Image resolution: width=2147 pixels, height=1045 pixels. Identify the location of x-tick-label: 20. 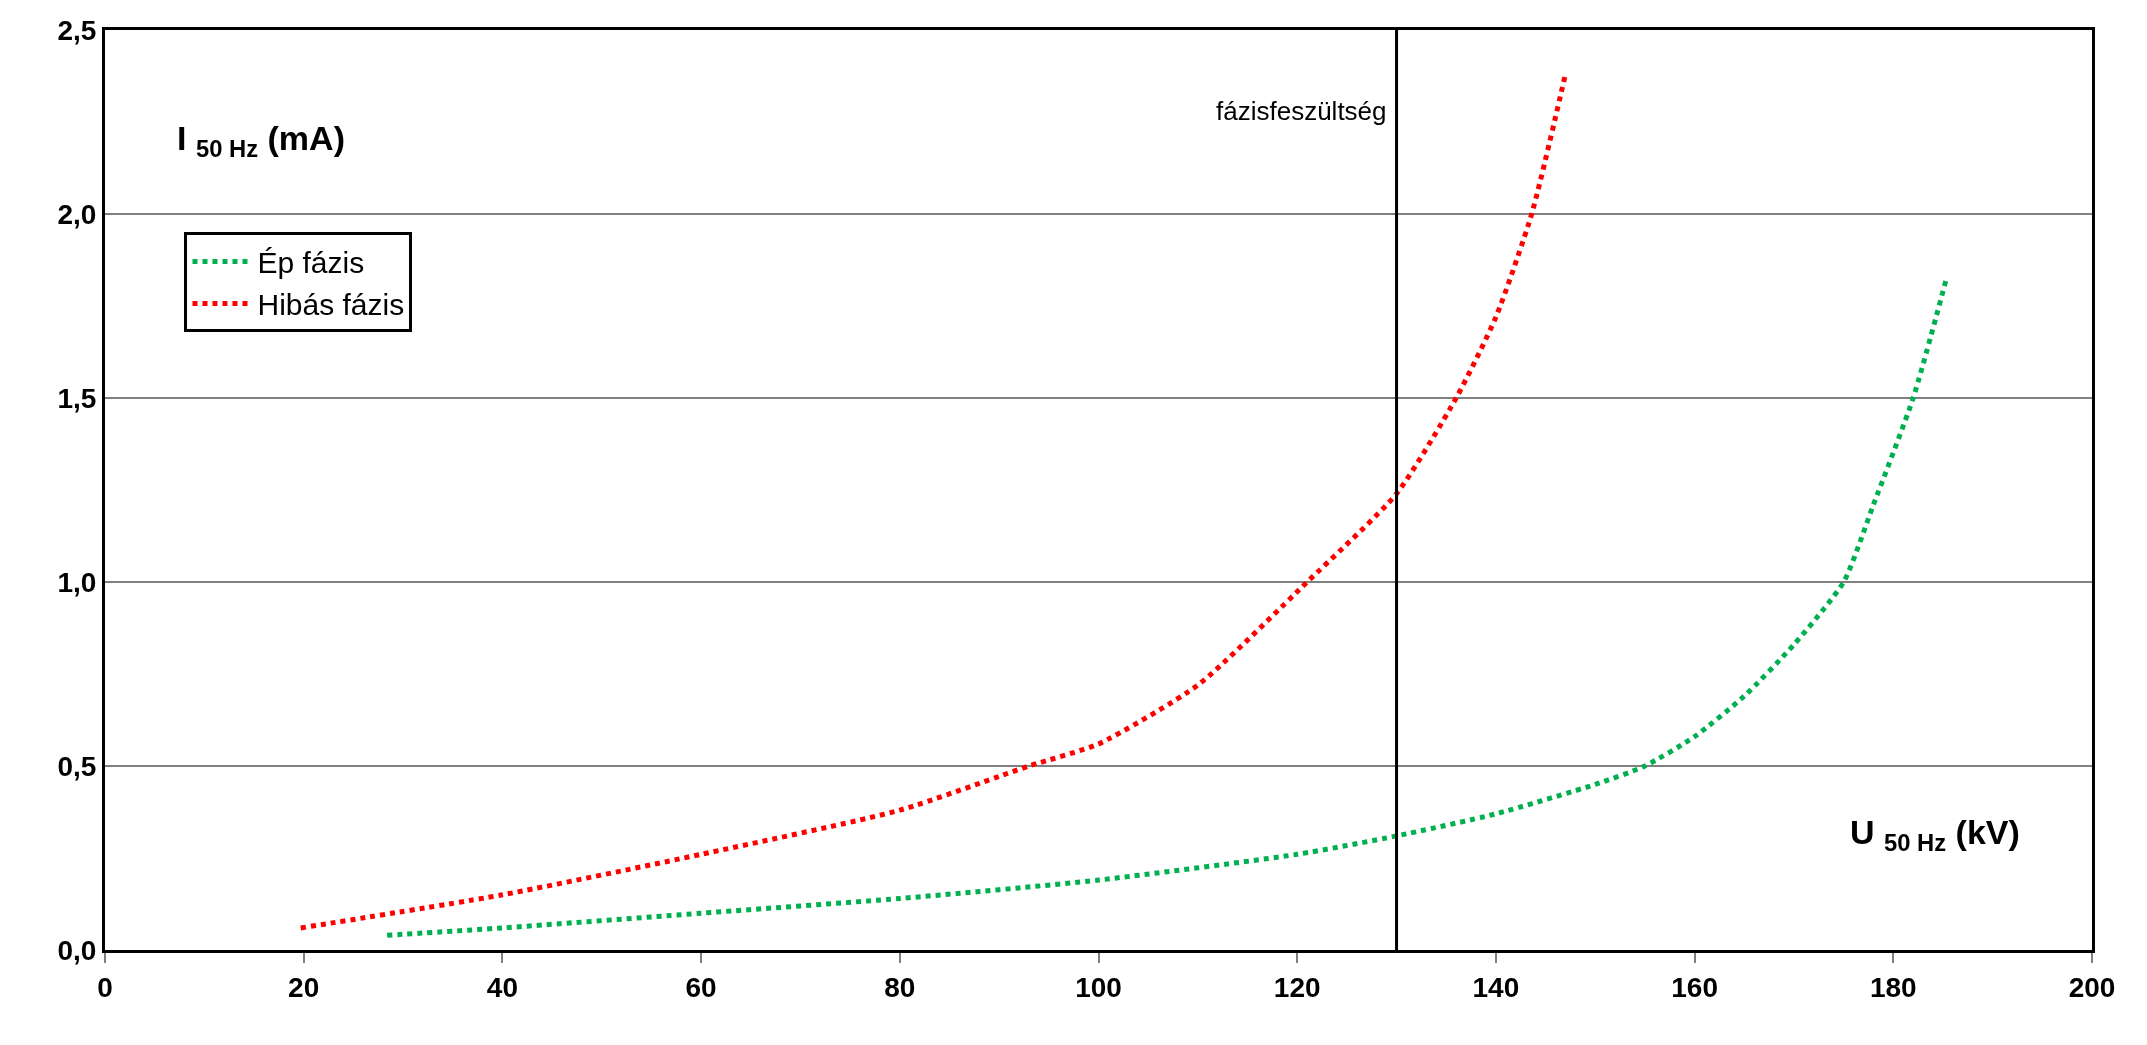
(304, 987).